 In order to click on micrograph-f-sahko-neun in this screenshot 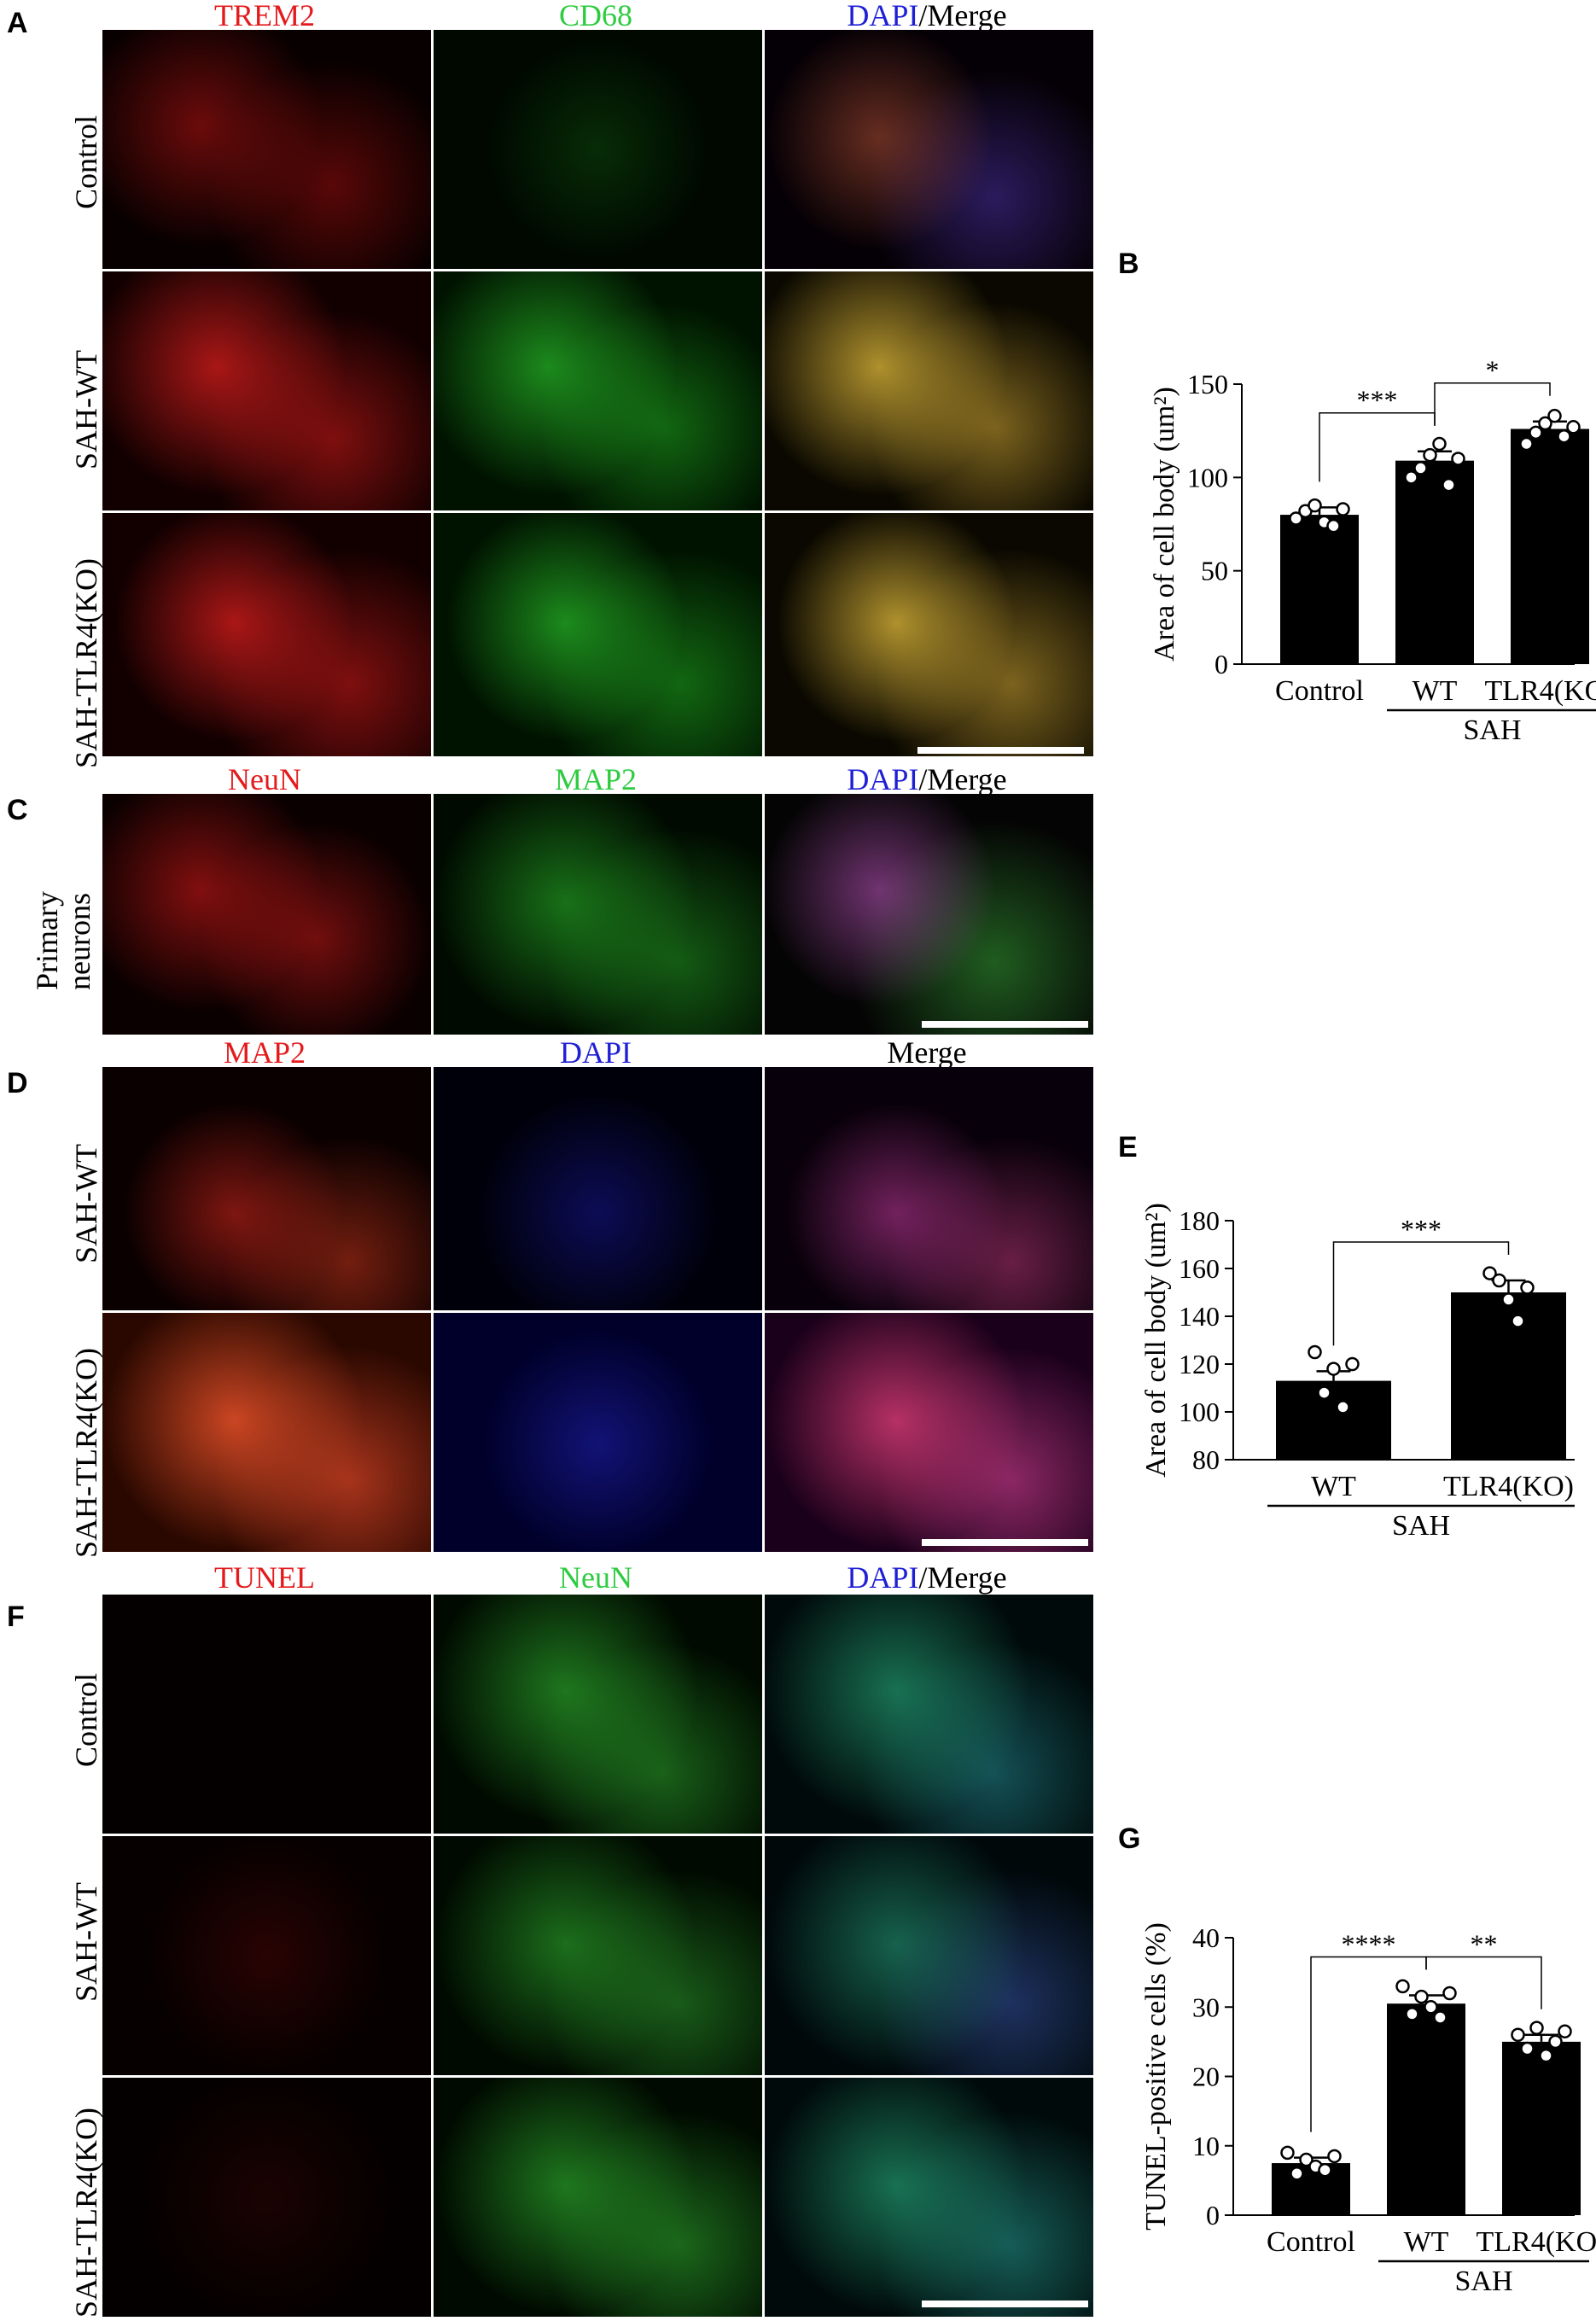, I will do `click(598, 2197)`.